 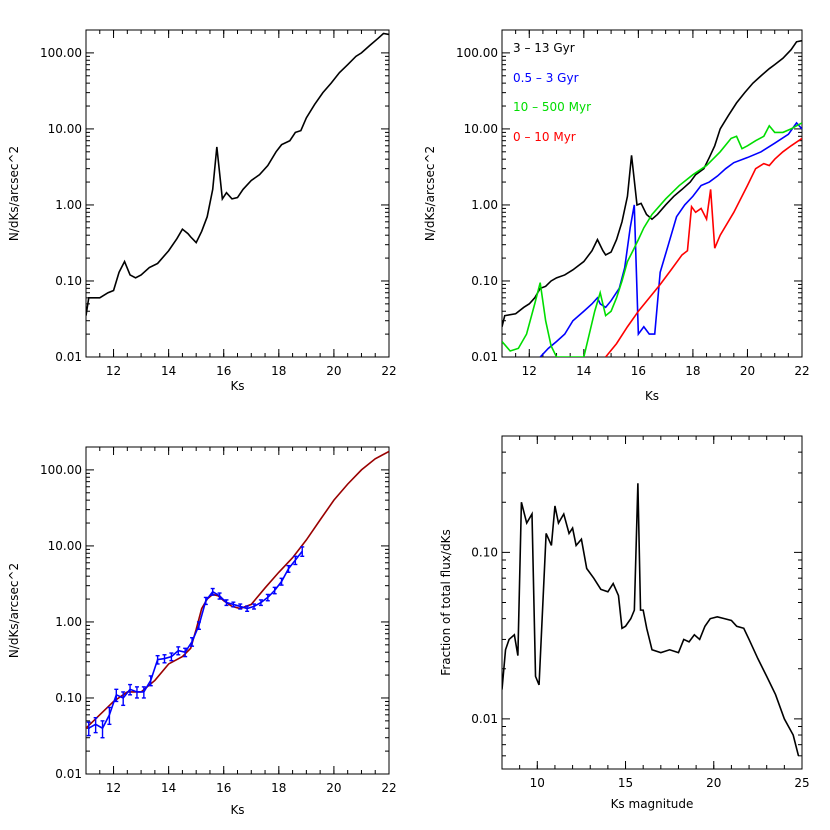 I want to click on x-axis-label: Ks magnitude, so click(x=652, y=804).